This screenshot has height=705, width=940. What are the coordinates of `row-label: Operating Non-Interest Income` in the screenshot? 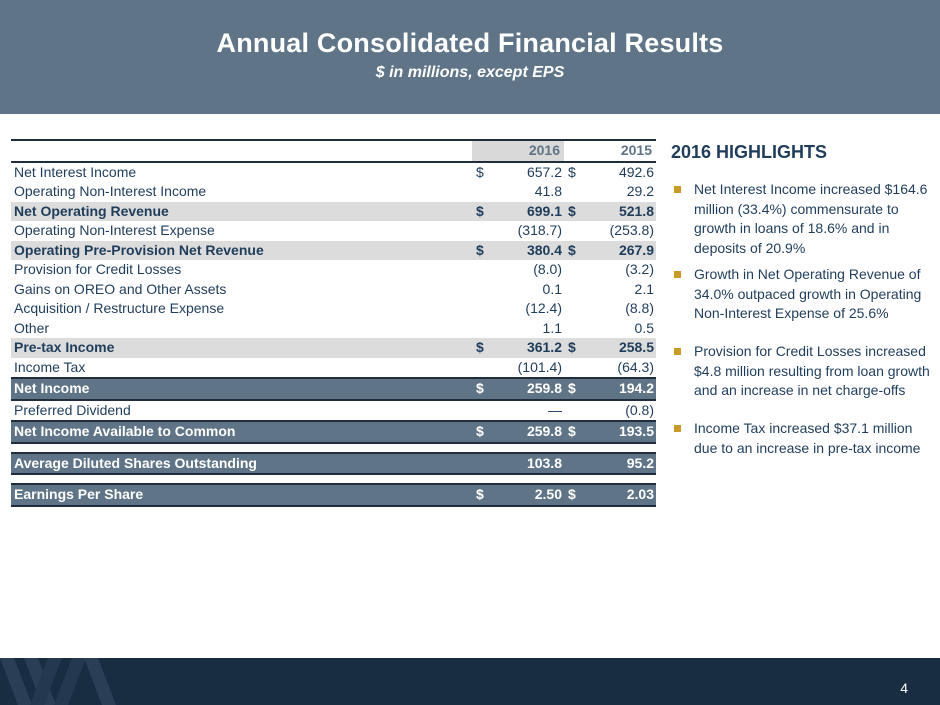 It's located at (110, 191).